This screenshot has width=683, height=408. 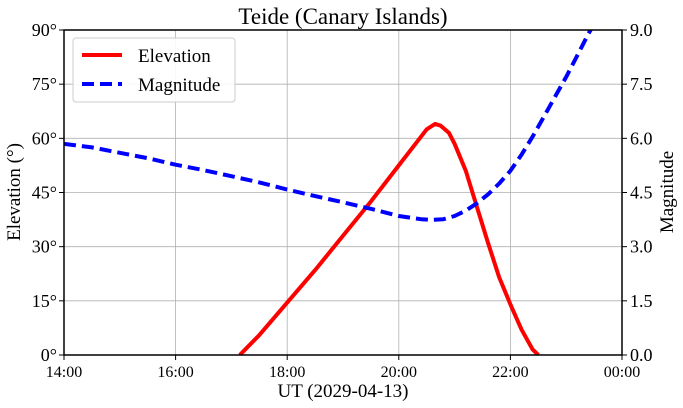 I want to click on chart-title: Teide (Canary Islands), so click(x=342, y=16).